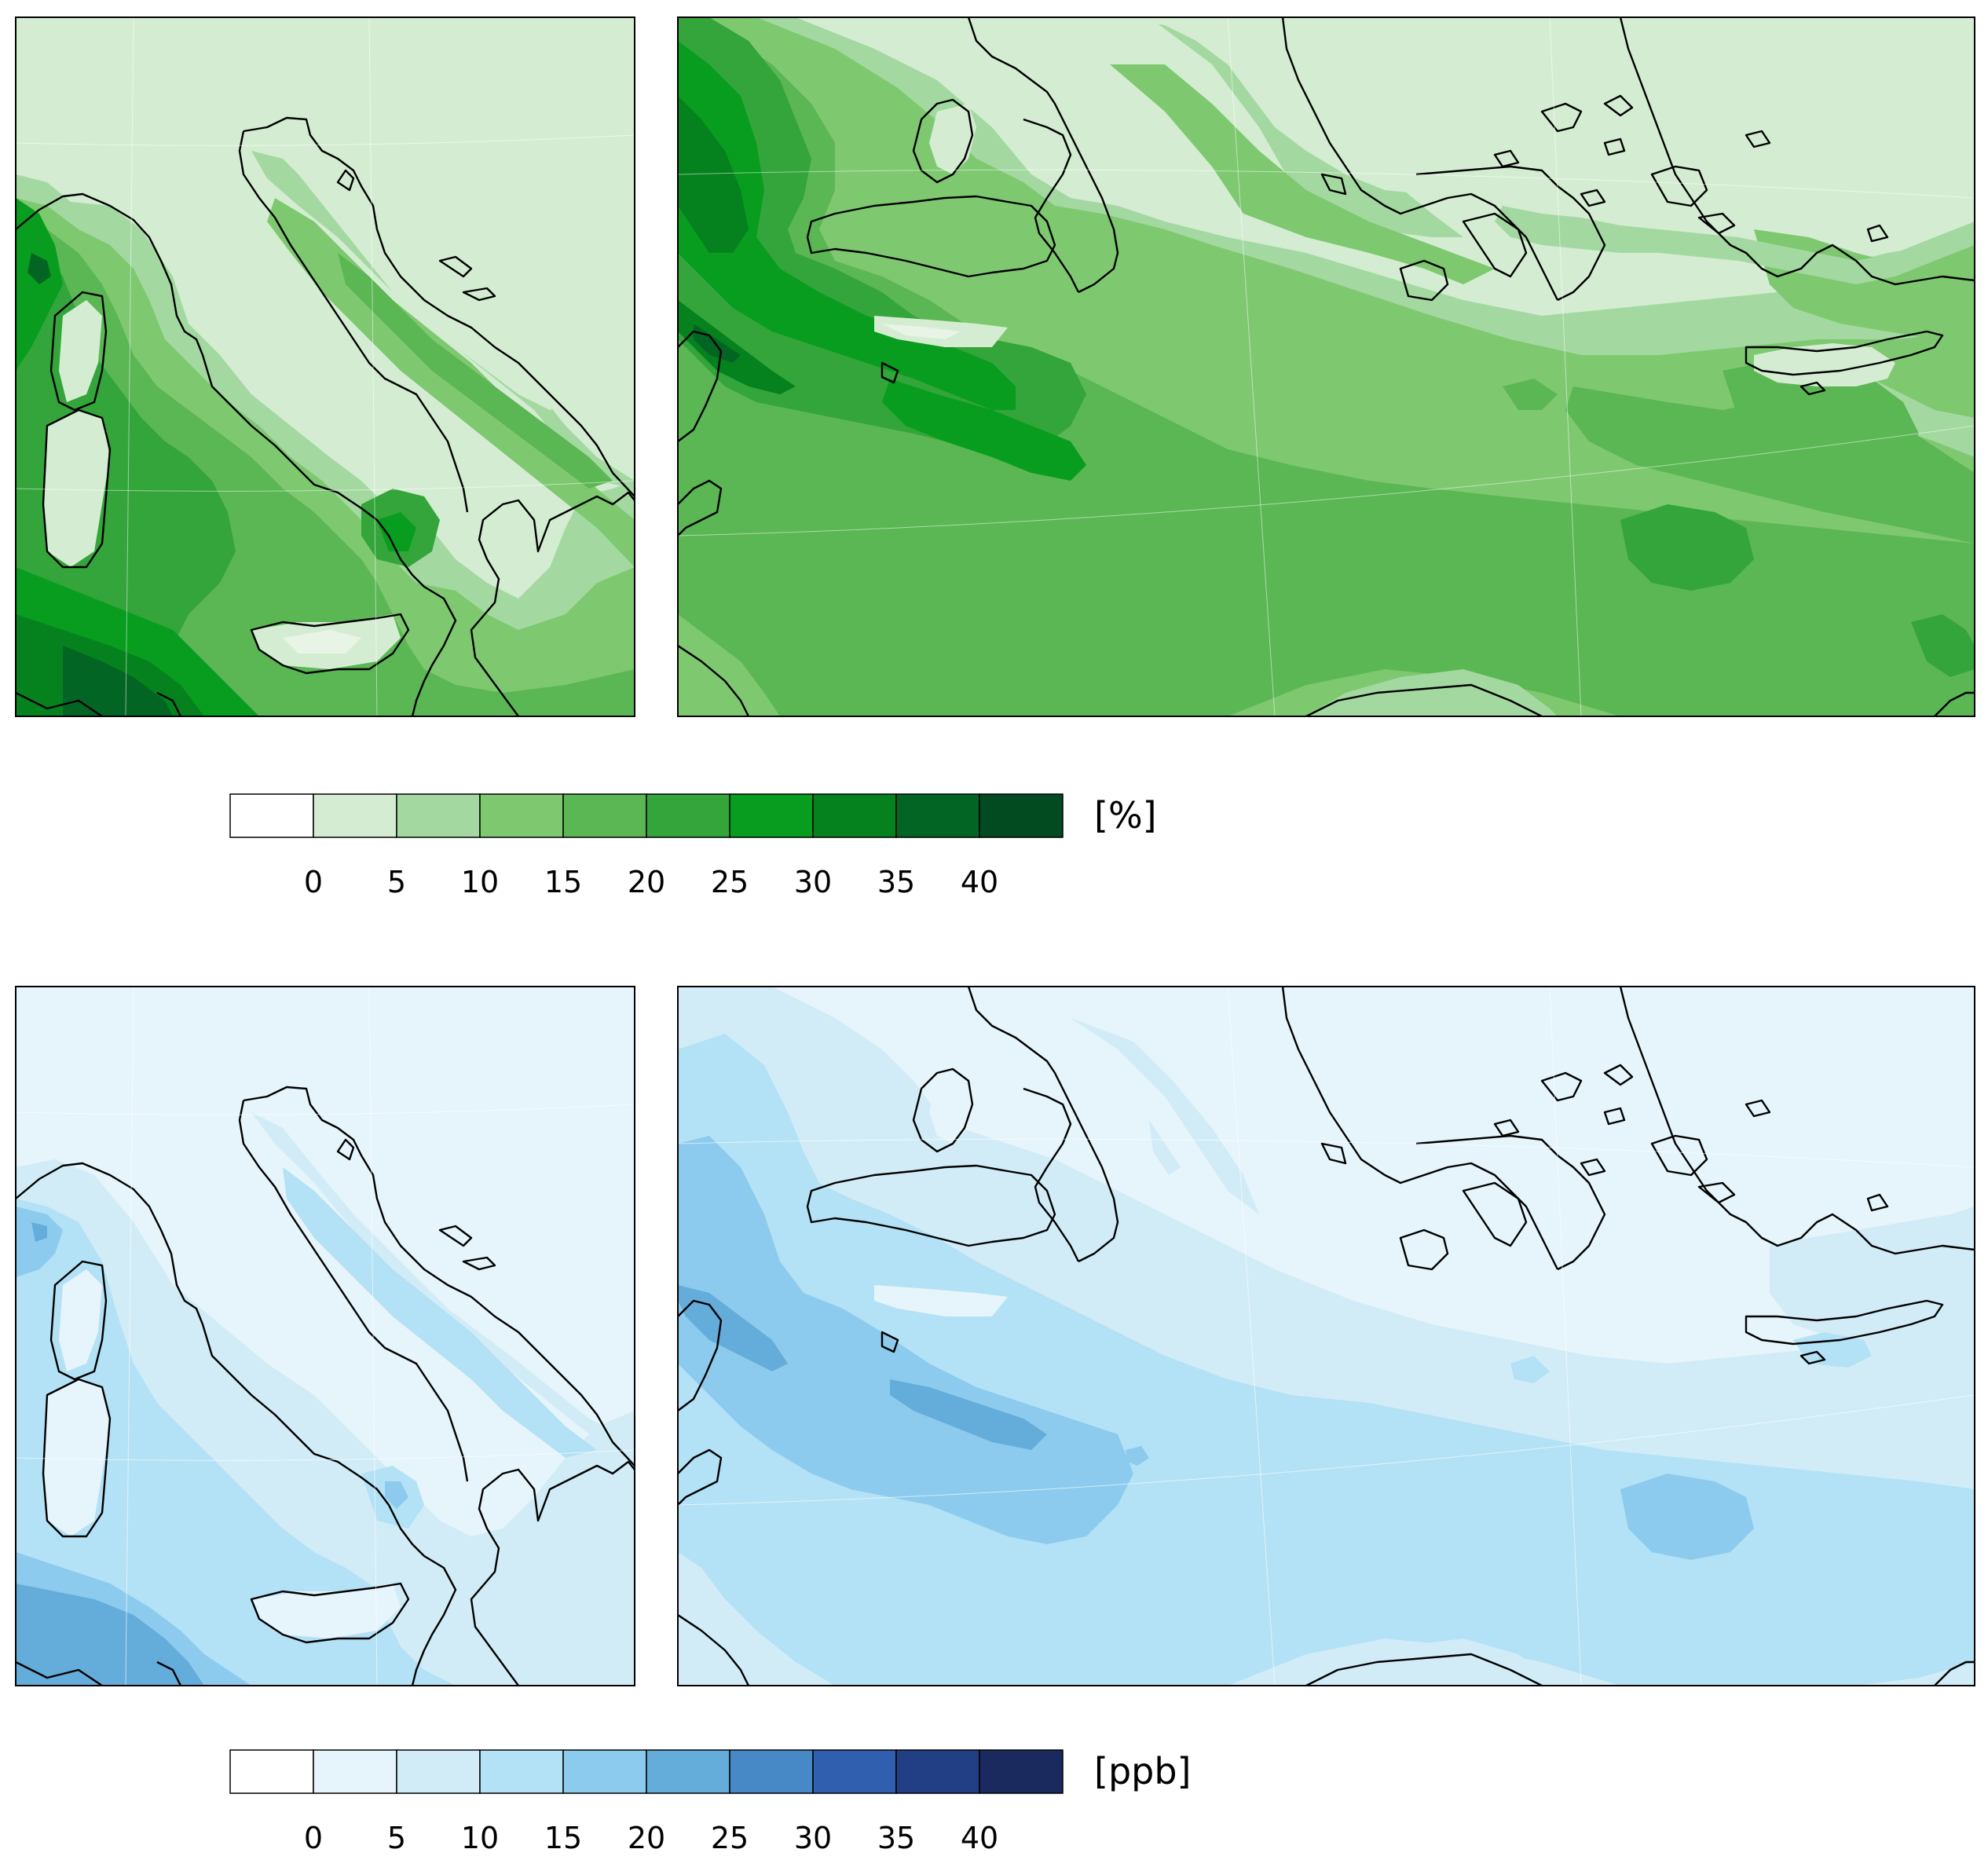 This screenshot has height=1860, width=1988. Describe the element at coordinates (325, 1336) in the screenshot. I see `italy-ppb-map` at that location.